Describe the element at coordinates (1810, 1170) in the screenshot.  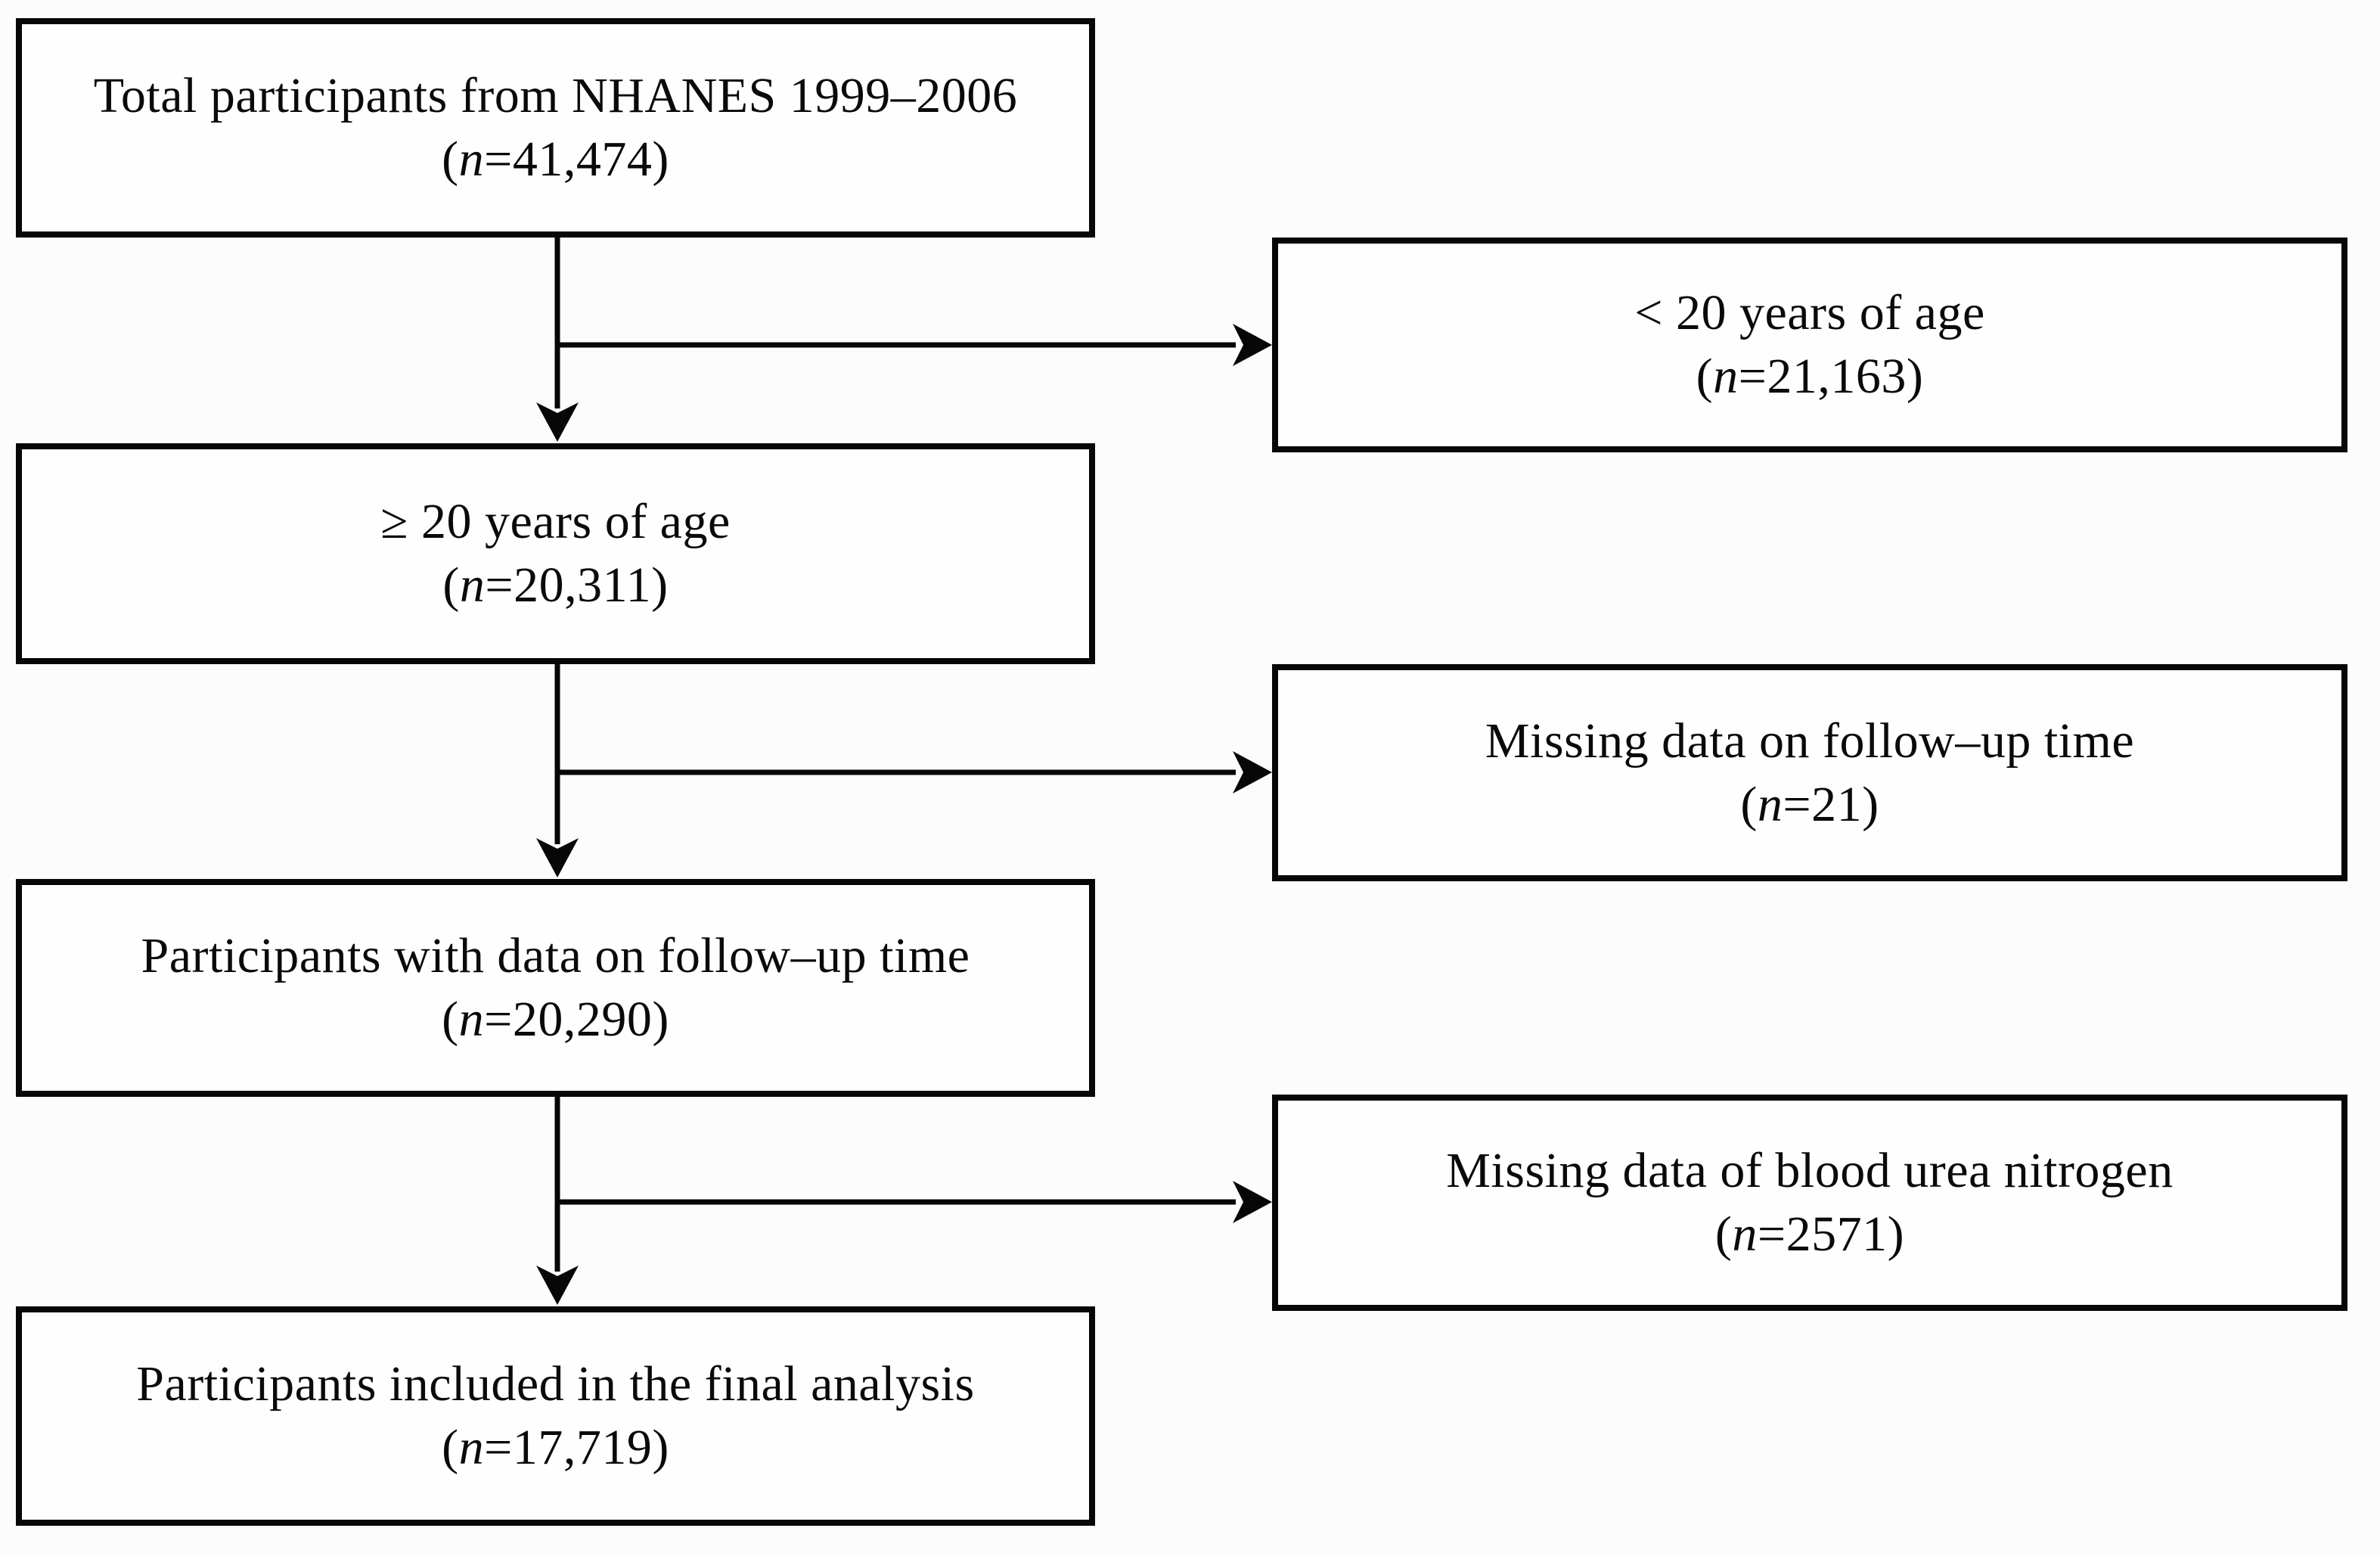
I see `node-title: Missing data of blood urea nitrogen` at that location.